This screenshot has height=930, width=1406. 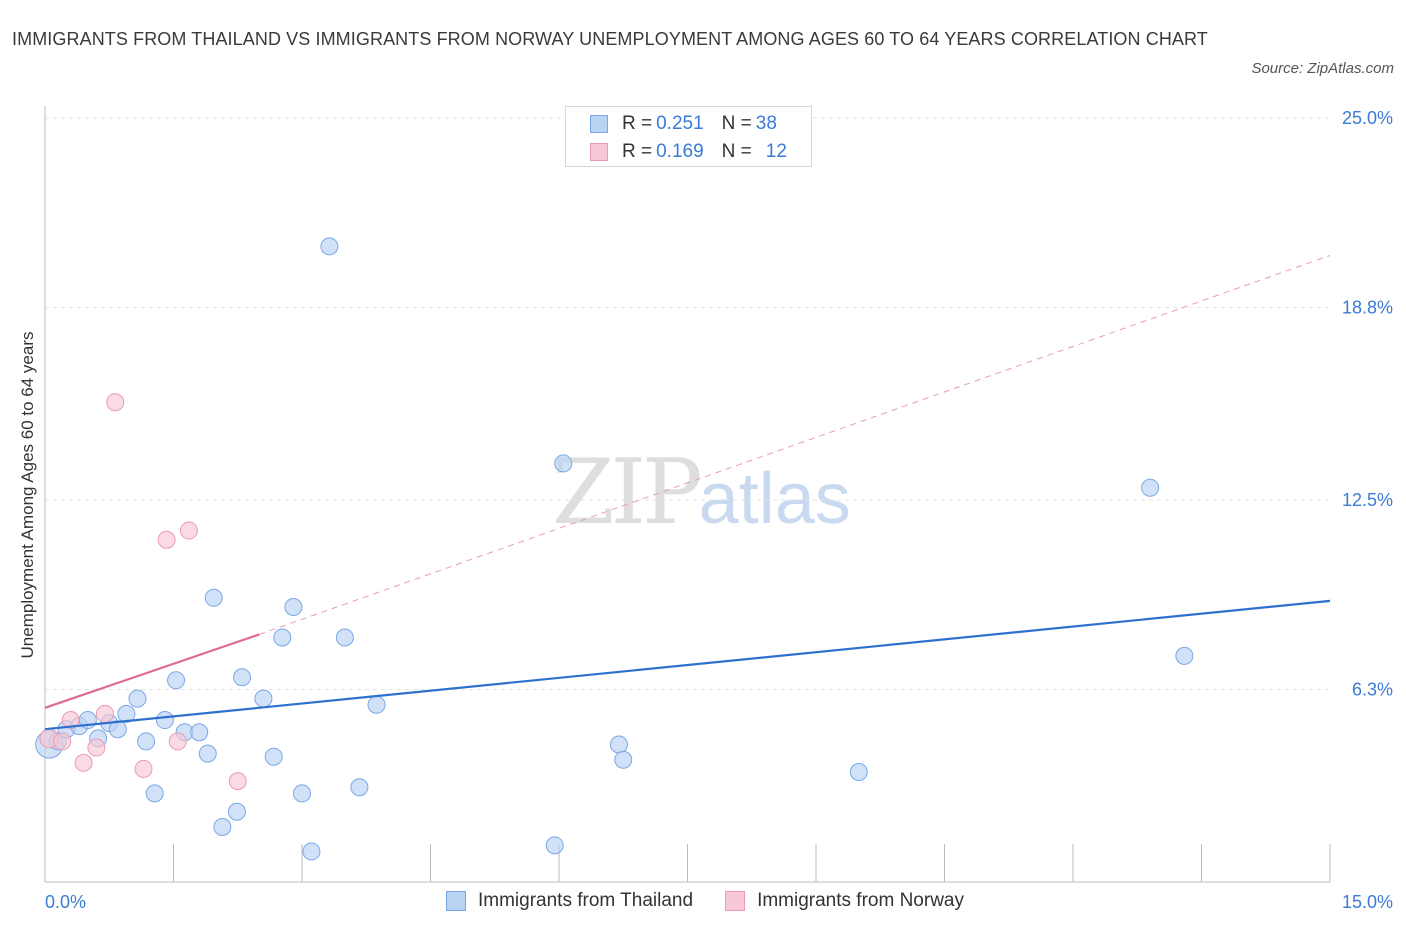 I want to click on trendline-norway, so click(x=152, y=671).